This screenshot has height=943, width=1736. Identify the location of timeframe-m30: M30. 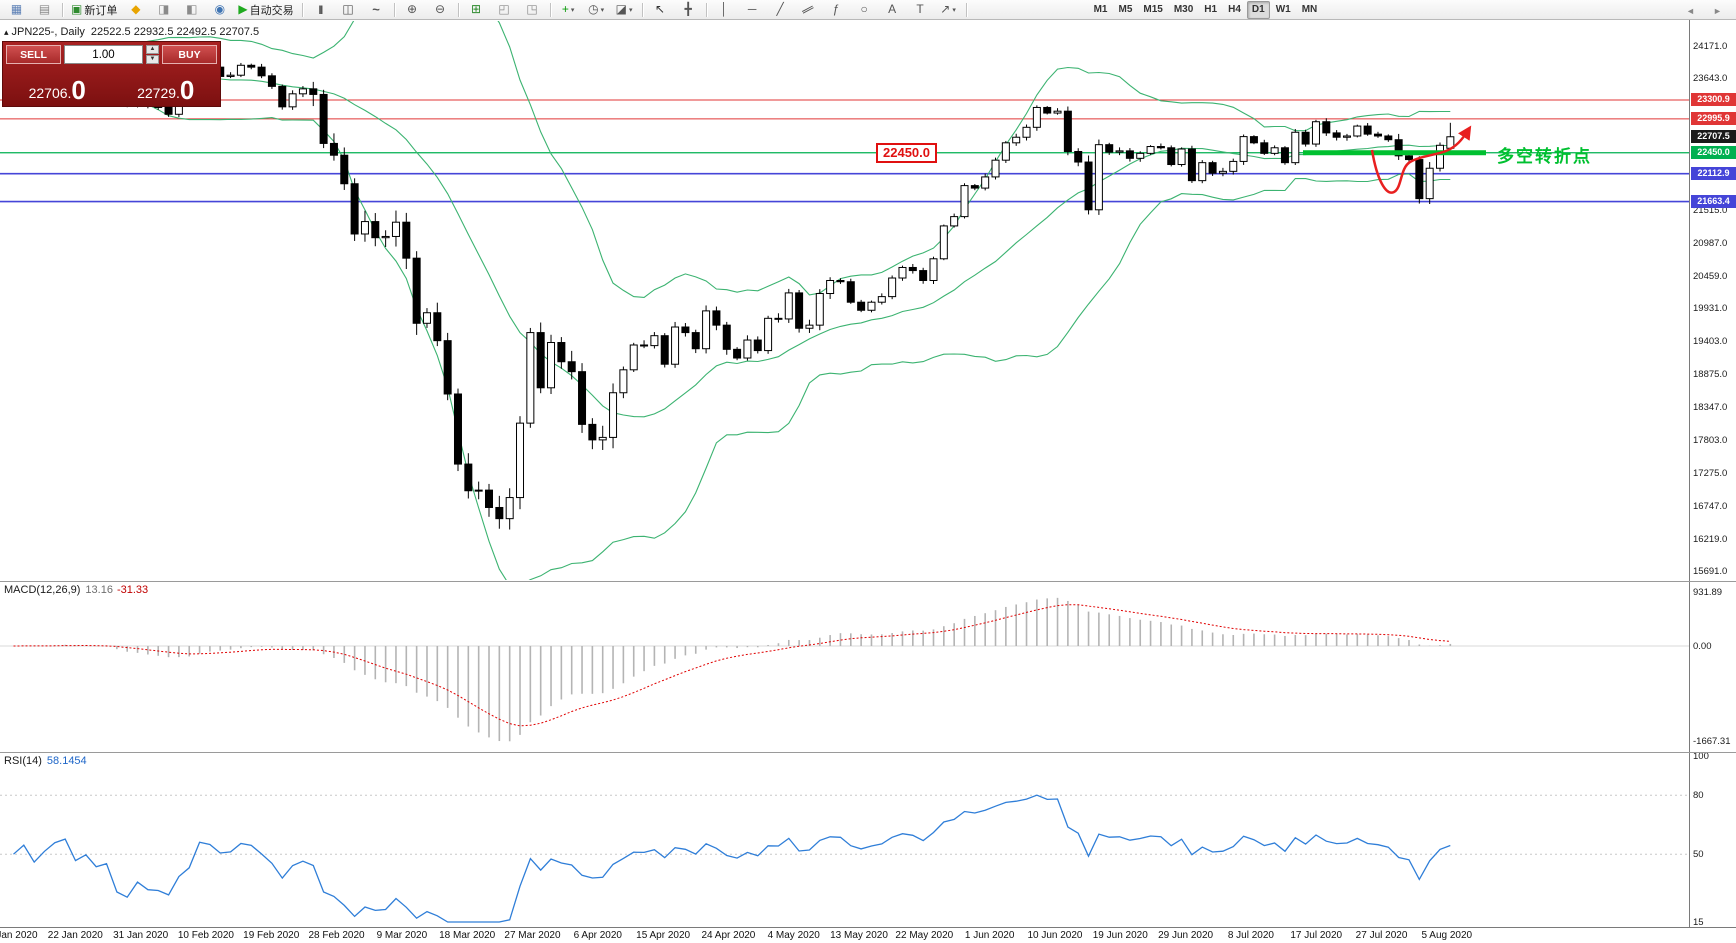
(1183, 9).